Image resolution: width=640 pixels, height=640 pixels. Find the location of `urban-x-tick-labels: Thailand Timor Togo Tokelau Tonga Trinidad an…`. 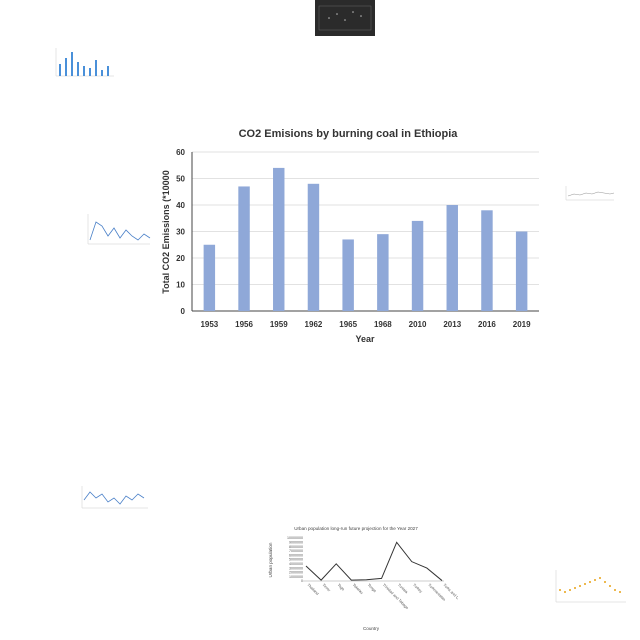

urban-x-tick-labels: Thailand Timor Togo Tokelau Tonga Trinidad an… is located at coordinates (390, 599).